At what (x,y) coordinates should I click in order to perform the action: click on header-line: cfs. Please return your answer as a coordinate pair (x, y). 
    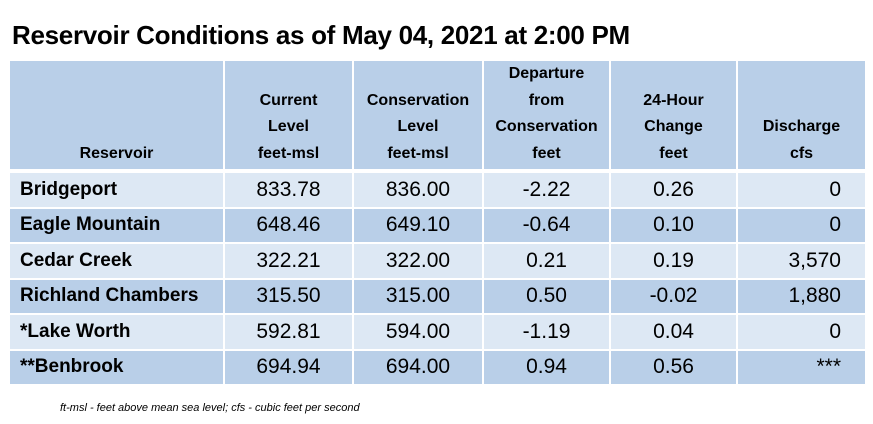
    Looking at the image, I should click on (801, 153).